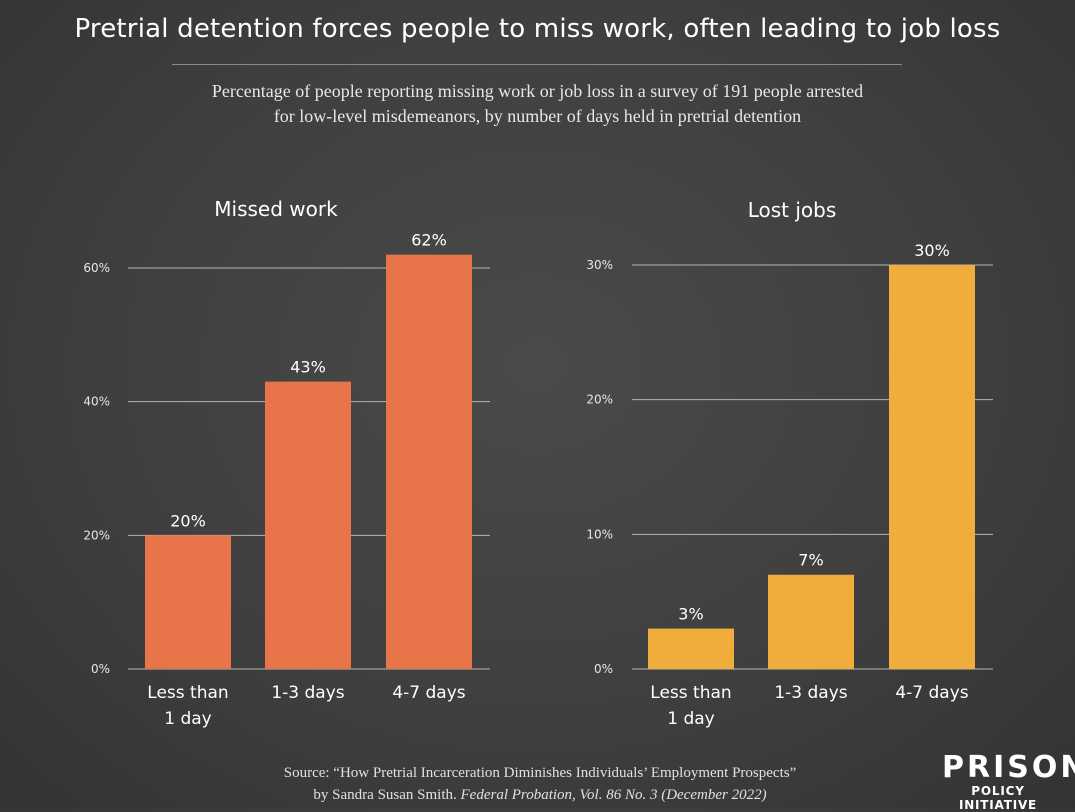  Describe the element at coordinates (537, 64) in the screenshot. I see `title-divider` at that location.